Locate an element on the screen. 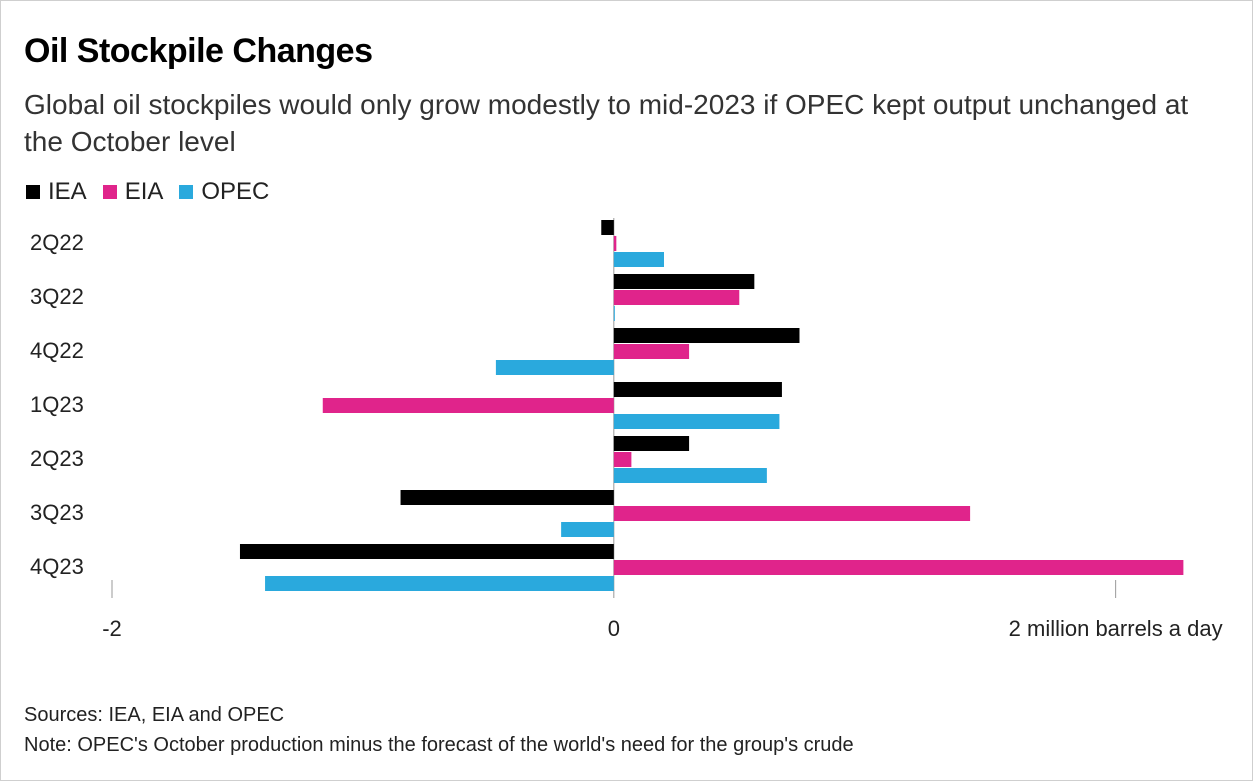  chart-title: Oil Stockpile Changes is located at coordinates (198, 51).